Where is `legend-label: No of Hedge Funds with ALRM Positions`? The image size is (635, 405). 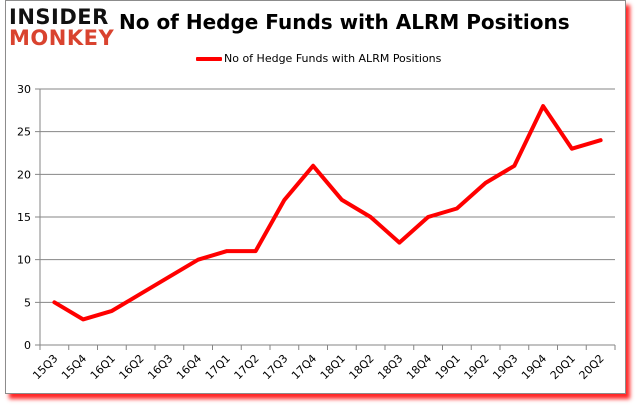
legend-label: No of Hedge Funds with ALRM Positions is located at coordinates (333, 58).